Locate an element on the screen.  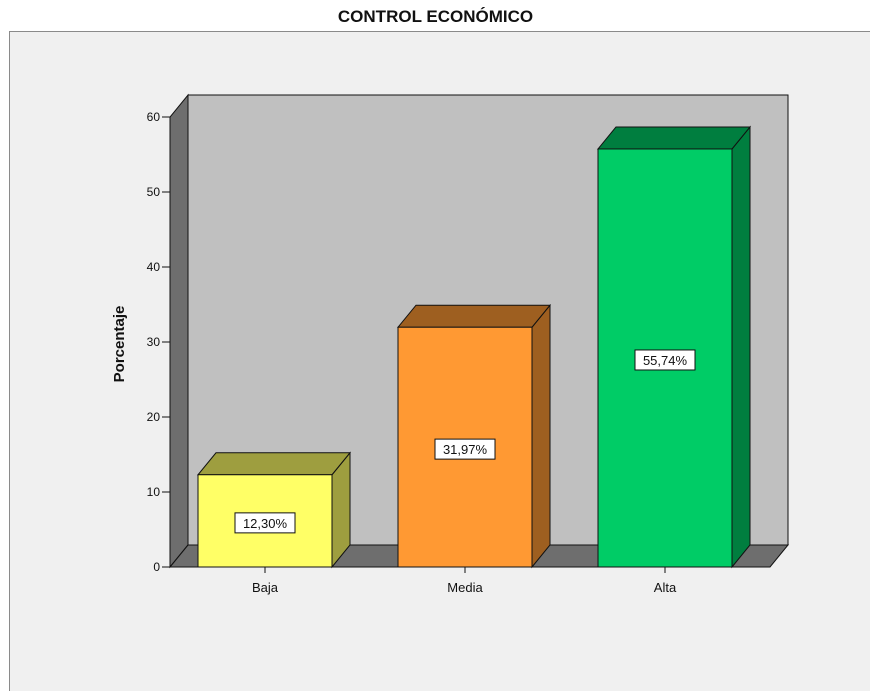
y-tick-label: 40 is located at coordinates (154, 267).